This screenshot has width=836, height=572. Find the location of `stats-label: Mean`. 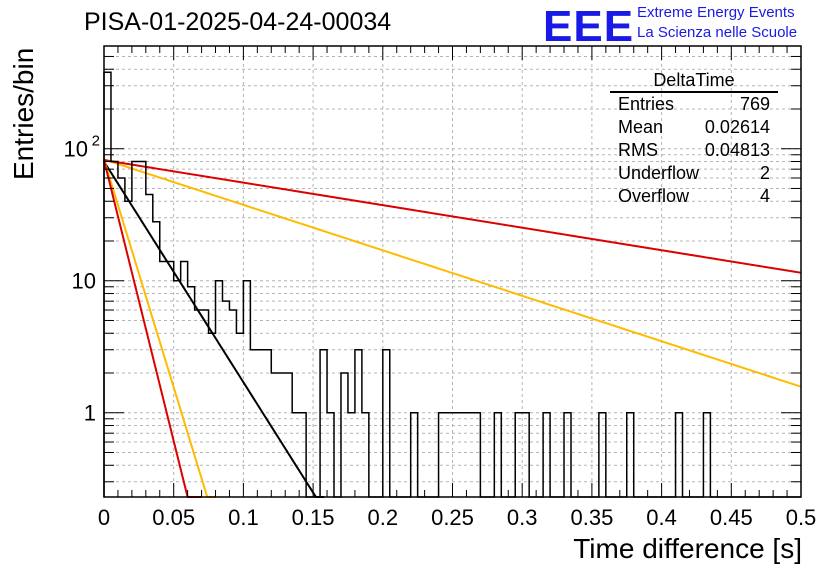

stats-label: Mean is located at coordinates (641, 127).